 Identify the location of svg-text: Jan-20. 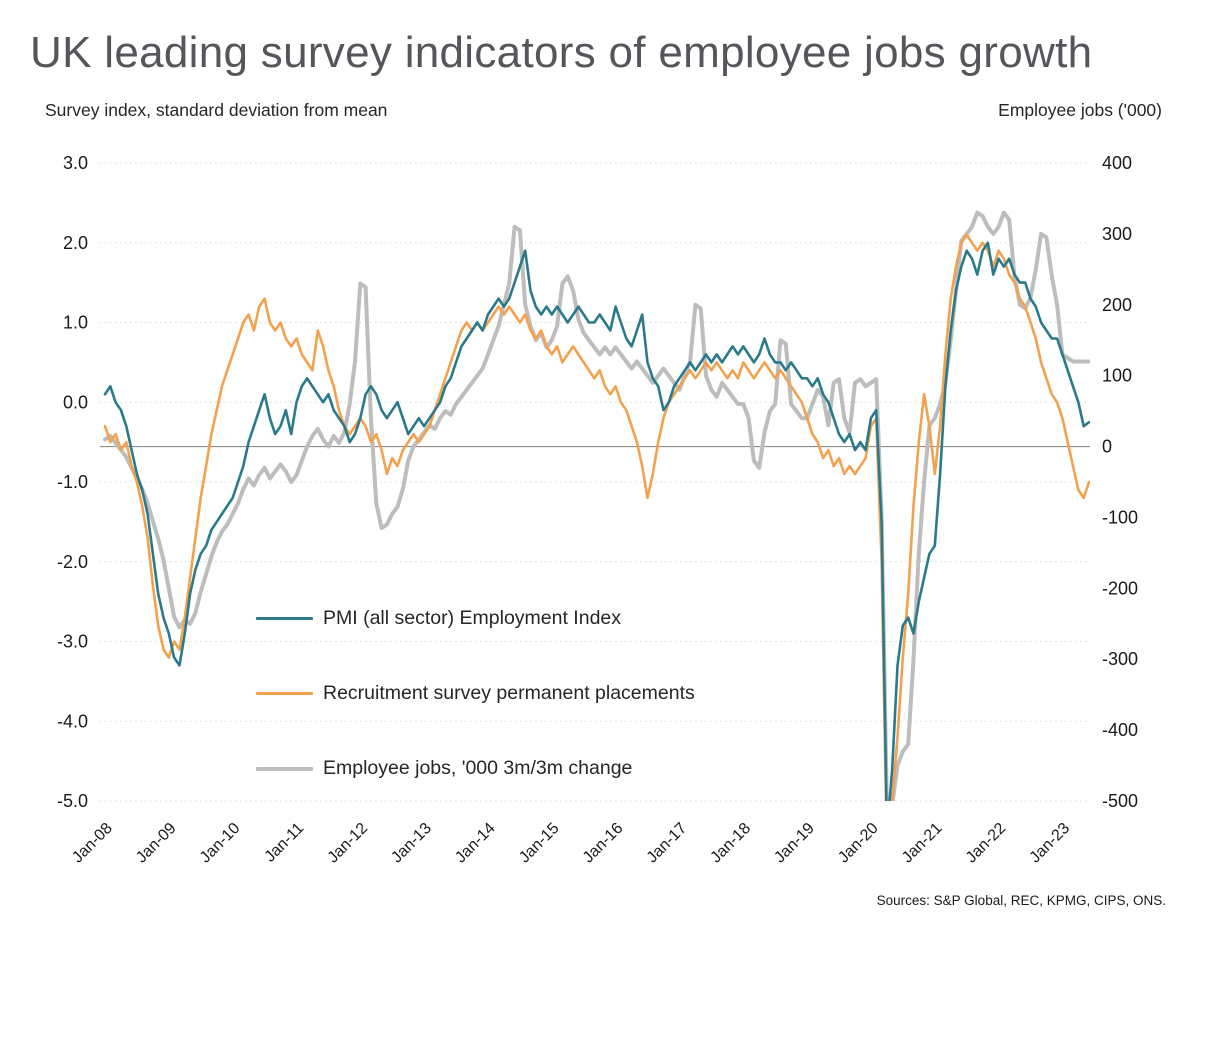
(858, 843).